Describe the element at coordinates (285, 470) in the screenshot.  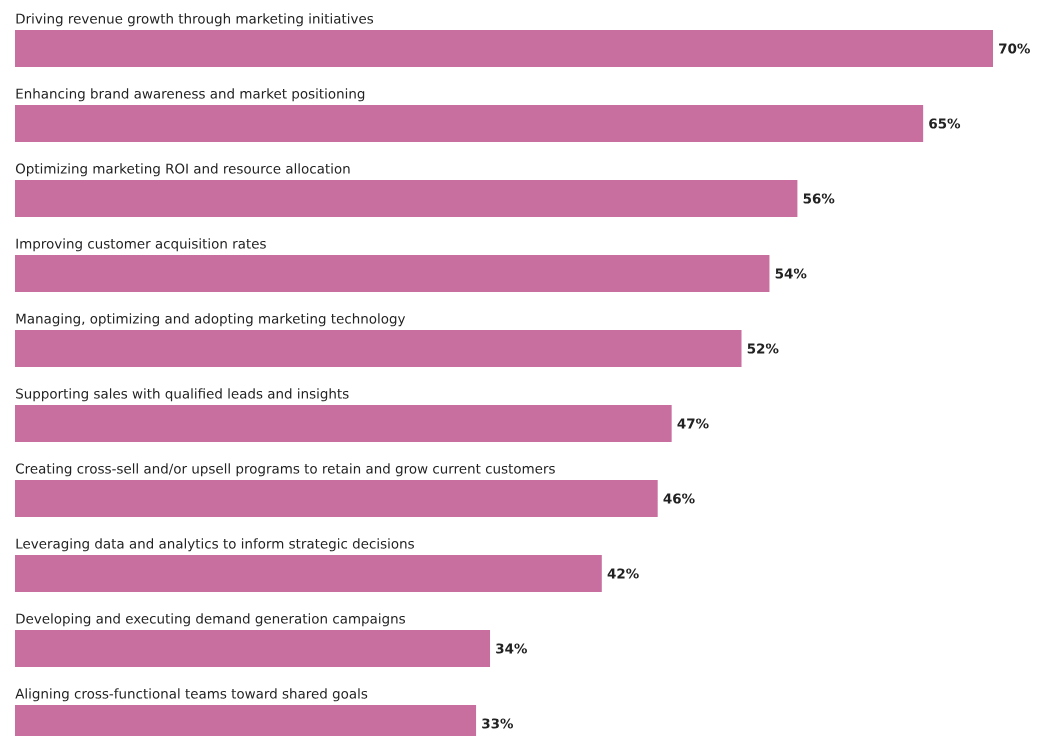
I see `y-tick-label: Creating cross-sell and/or upsell programs to retain and grow current customers` at that location.